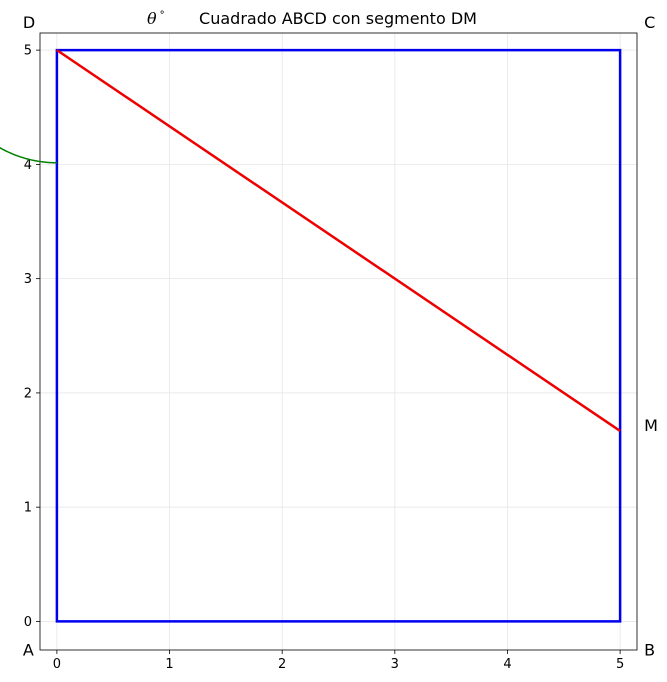 The width and height of the screenshot is (667, 682). Describe the element at coordinates (649, 22) in the screenshot. I see `vertex-label-c: C` at that location.